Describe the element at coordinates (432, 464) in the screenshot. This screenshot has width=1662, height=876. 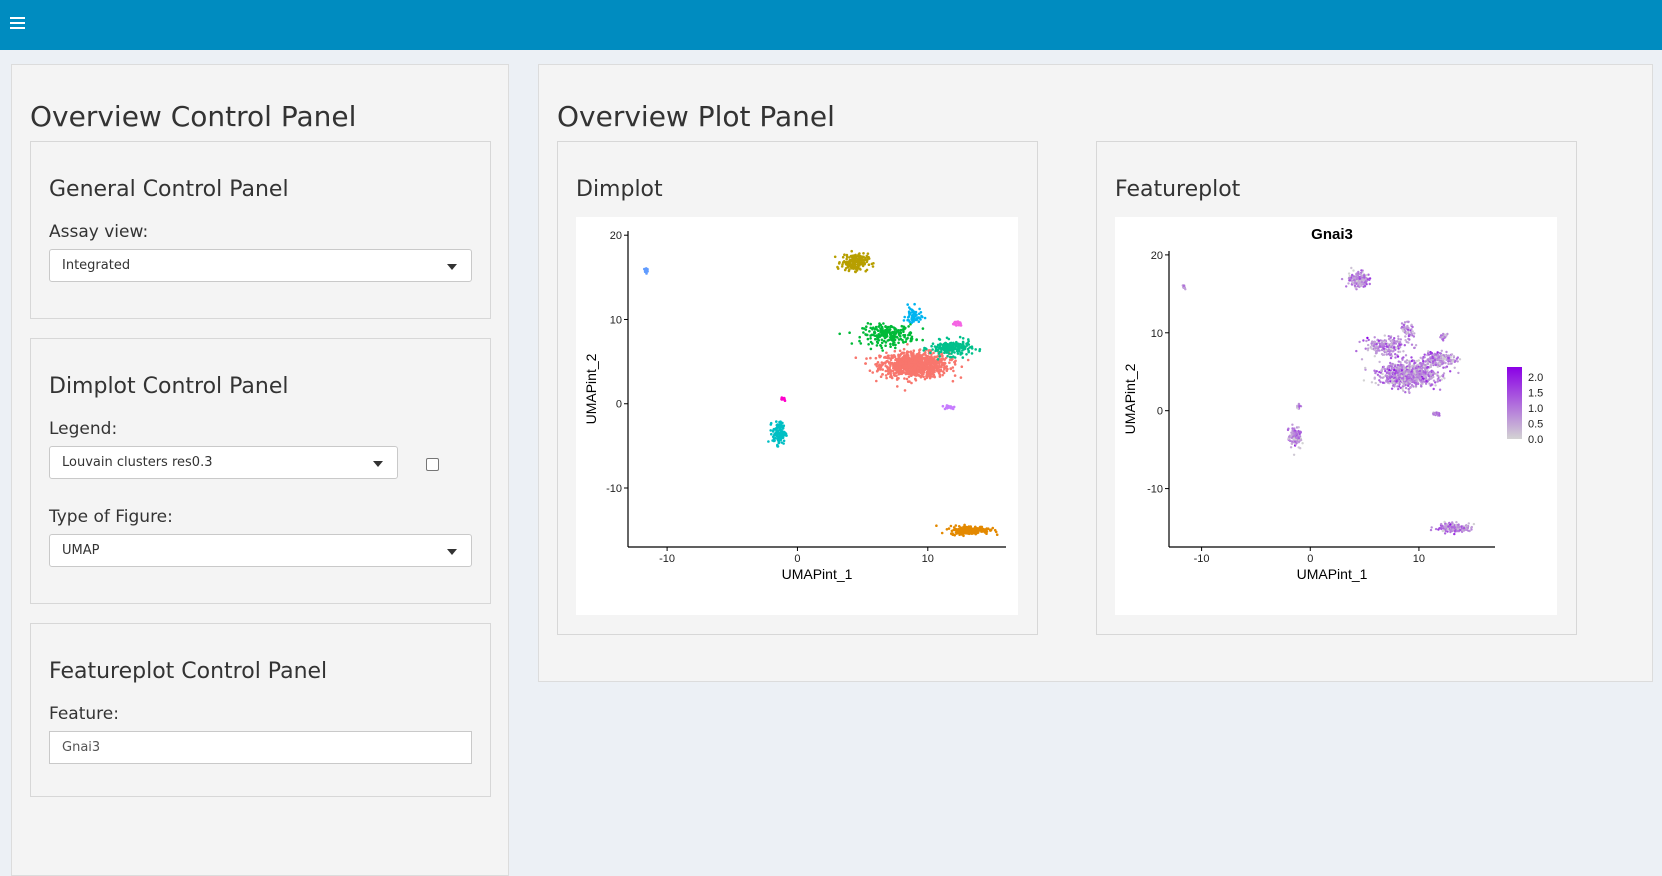
I see `legend-checkbox` at that location.